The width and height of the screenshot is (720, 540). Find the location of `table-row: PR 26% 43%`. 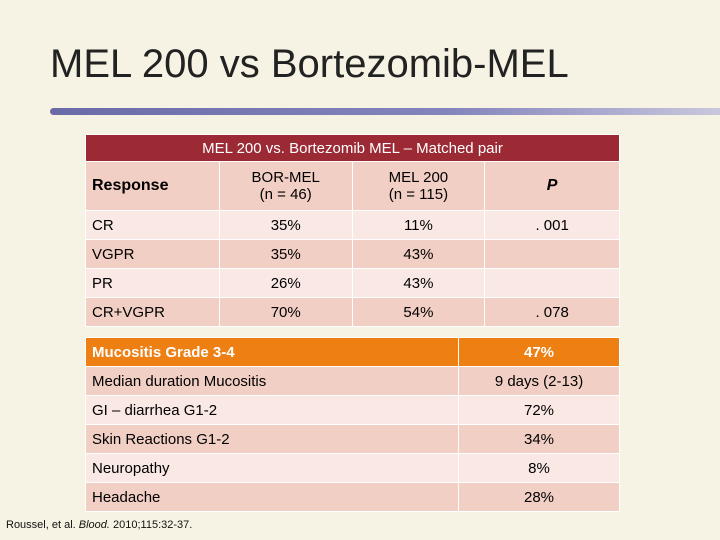

table-row: PR 26% 43% is located at coordinates (352, 283).